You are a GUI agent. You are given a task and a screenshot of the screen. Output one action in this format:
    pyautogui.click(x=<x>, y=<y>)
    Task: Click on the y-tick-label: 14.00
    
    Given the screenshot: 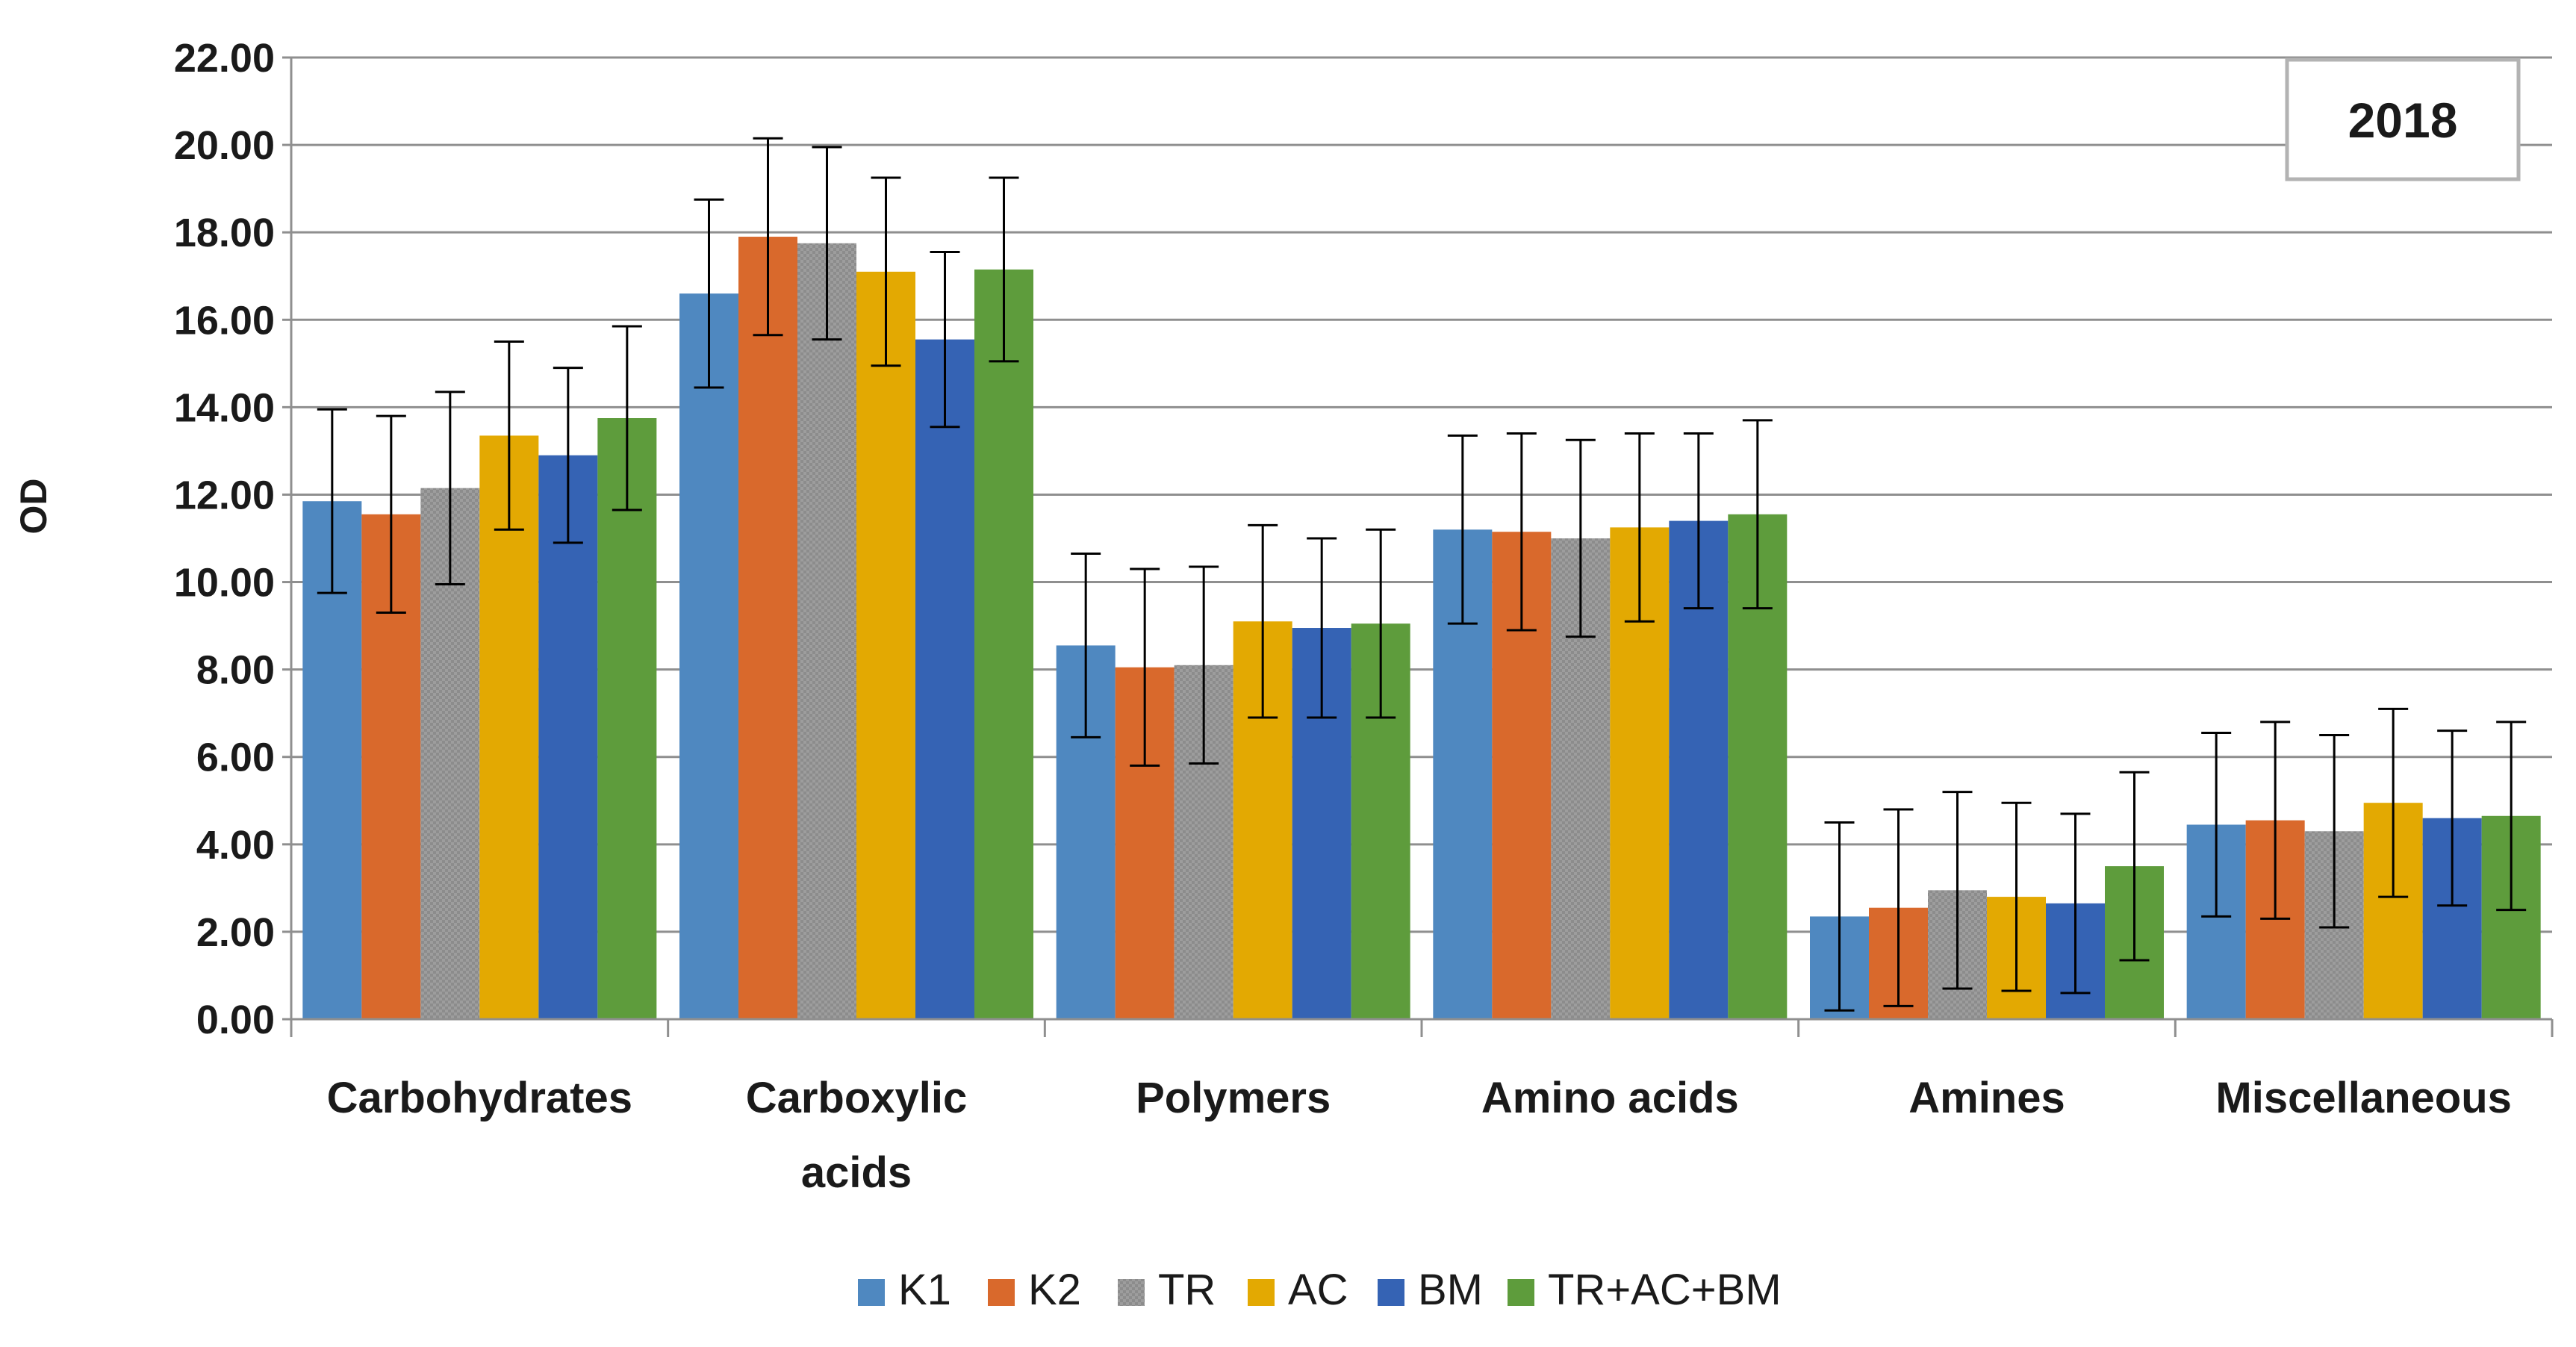 What is the action you would take?
    pyautogui.click(x=224, y=407)
    